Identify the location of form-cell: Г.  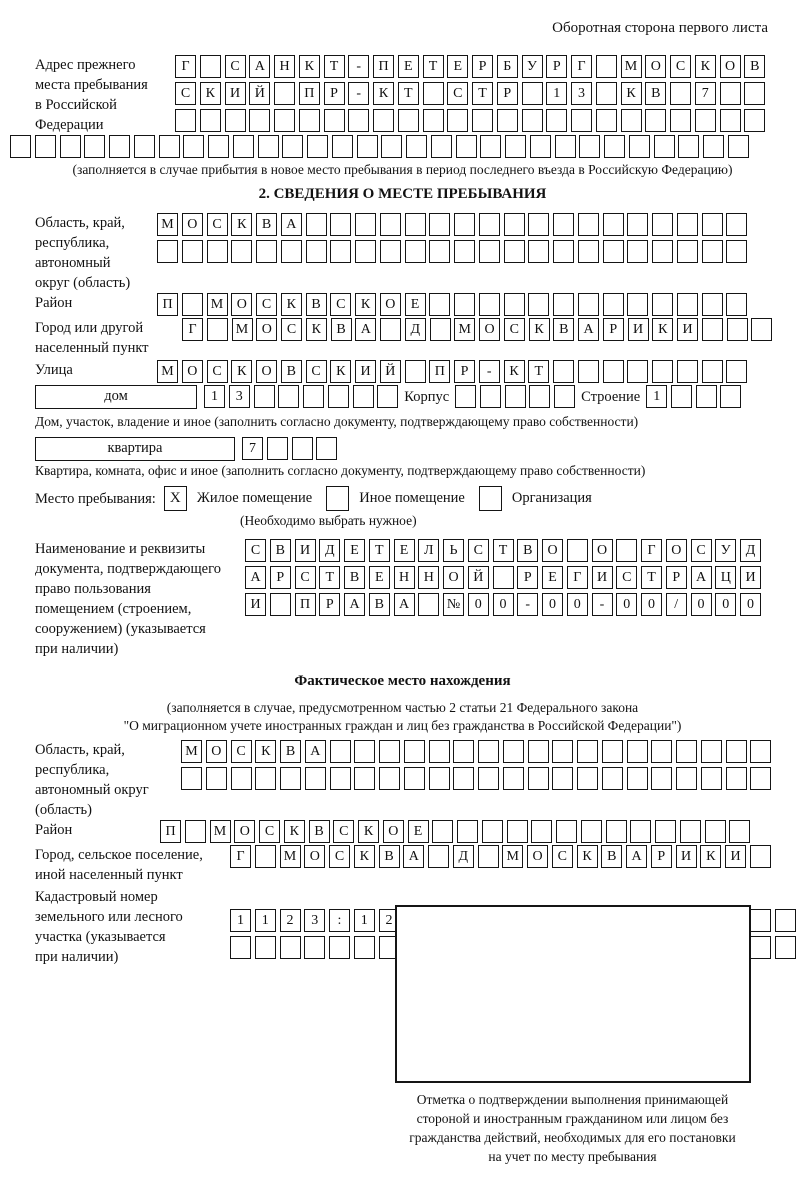
(240, 856).